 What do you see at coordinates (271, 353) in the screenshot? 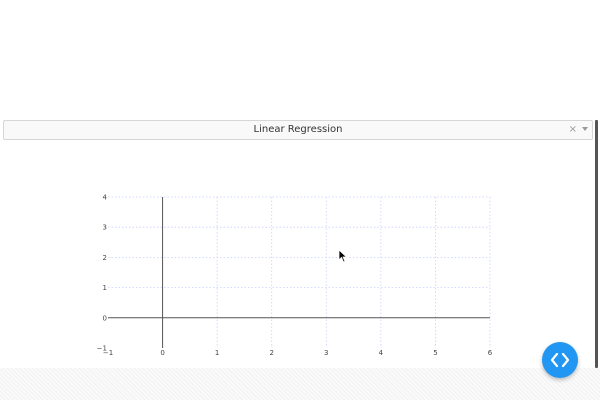
I see `x-tick-label: 2` at bounding box center [271, 353].